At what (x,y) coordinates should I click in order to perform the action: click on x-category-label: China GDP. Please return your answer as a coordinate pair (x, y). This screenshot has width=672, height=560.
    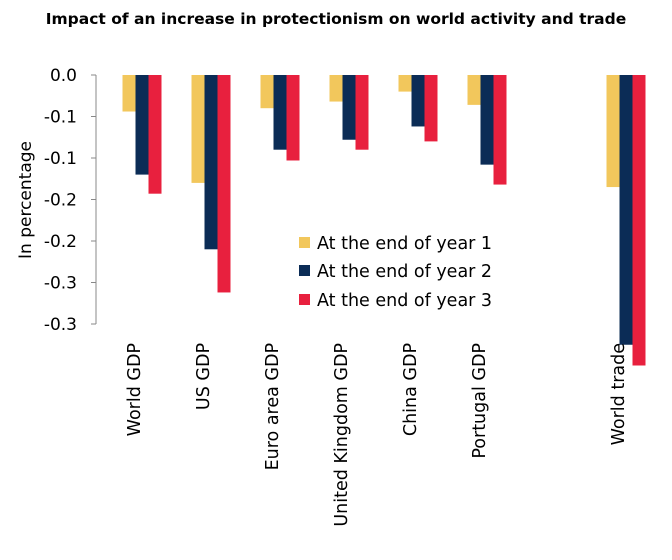
    Looking at the image, I should click on (411, 389).